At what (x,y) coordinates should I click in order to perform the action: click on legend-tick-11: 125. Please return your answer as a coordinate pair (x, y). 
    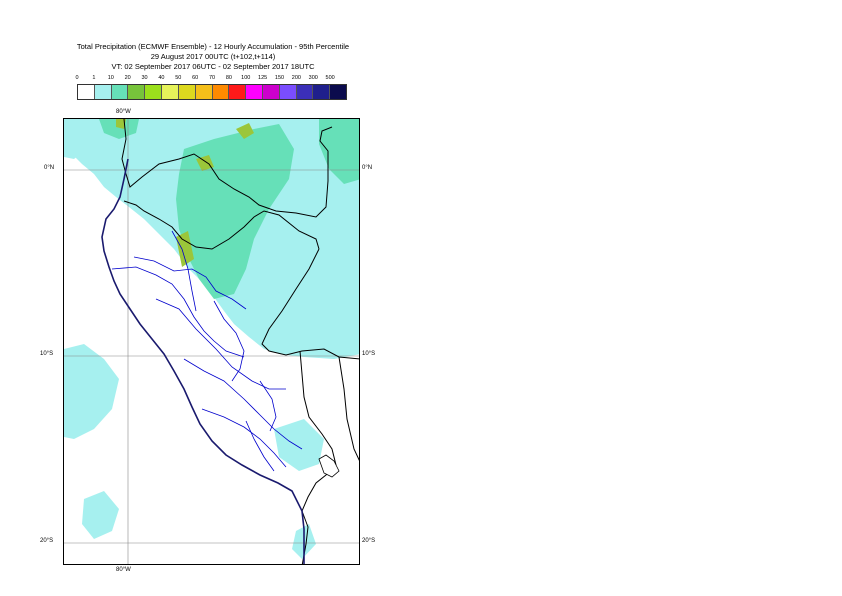
    Looking at the image, I should click on (263, 78).